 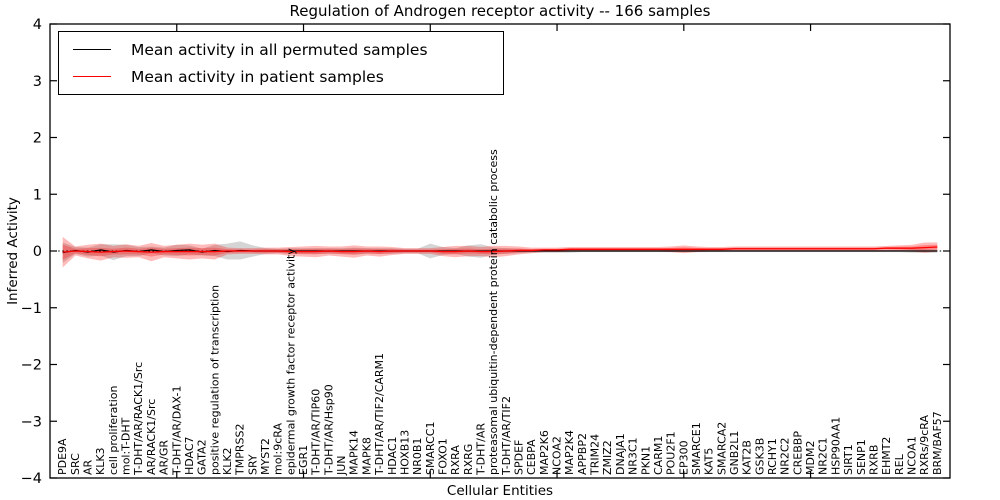 What do you see at coordinates (886, 456) in the screenshot?
I see `x-category-label: EHMT2` at bounding box center [886, 456].